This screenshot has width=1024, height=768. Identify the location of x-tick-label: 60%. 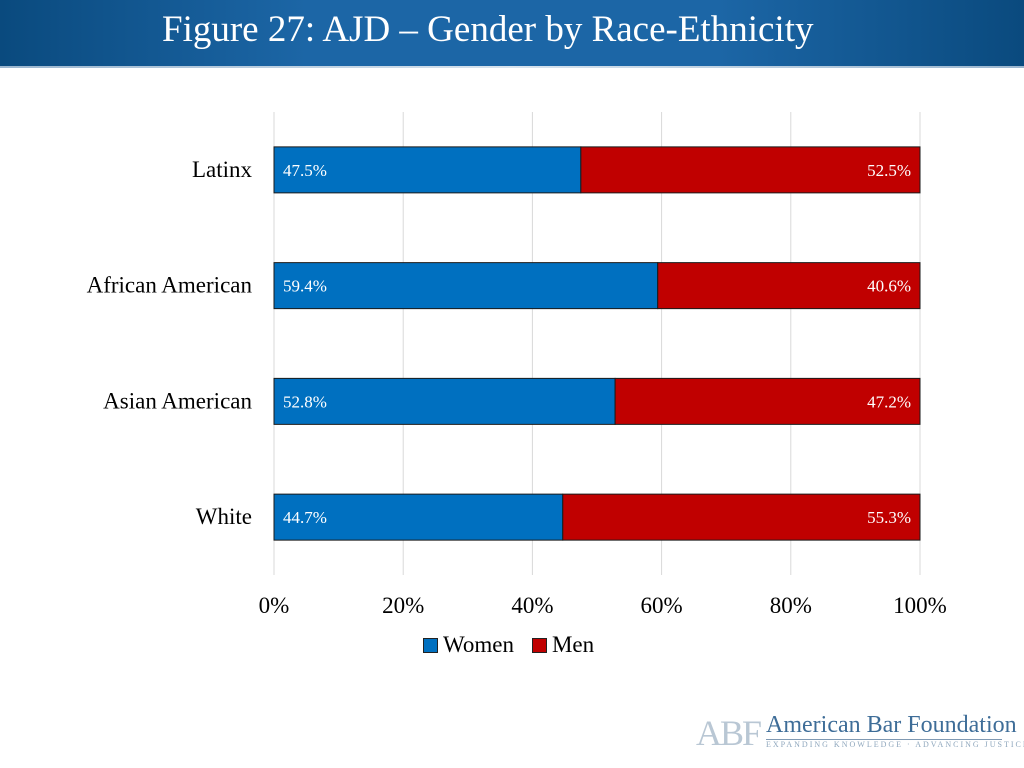
(662, 605).